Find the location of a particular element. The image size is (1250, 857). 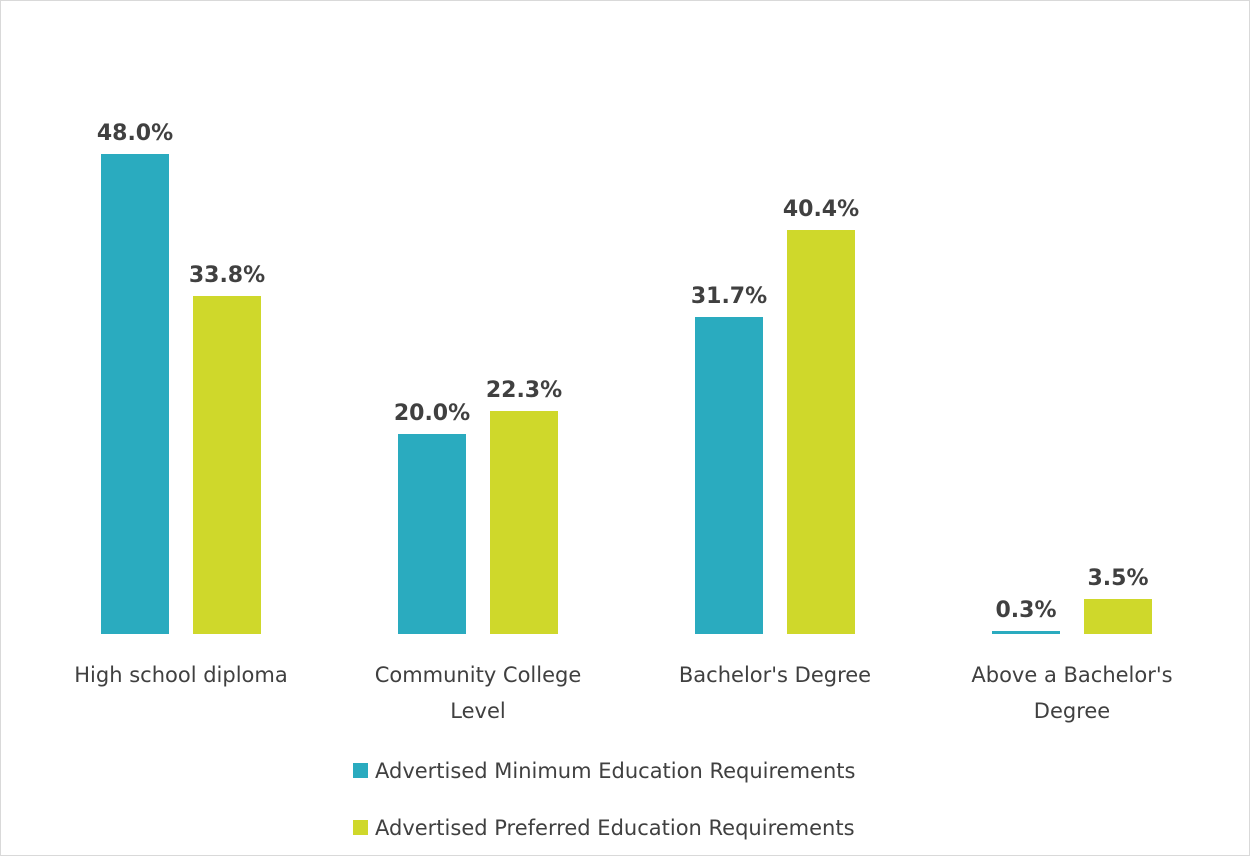

data-label-series1-cat4: 0.3% is located at coordinates (1025, 610).